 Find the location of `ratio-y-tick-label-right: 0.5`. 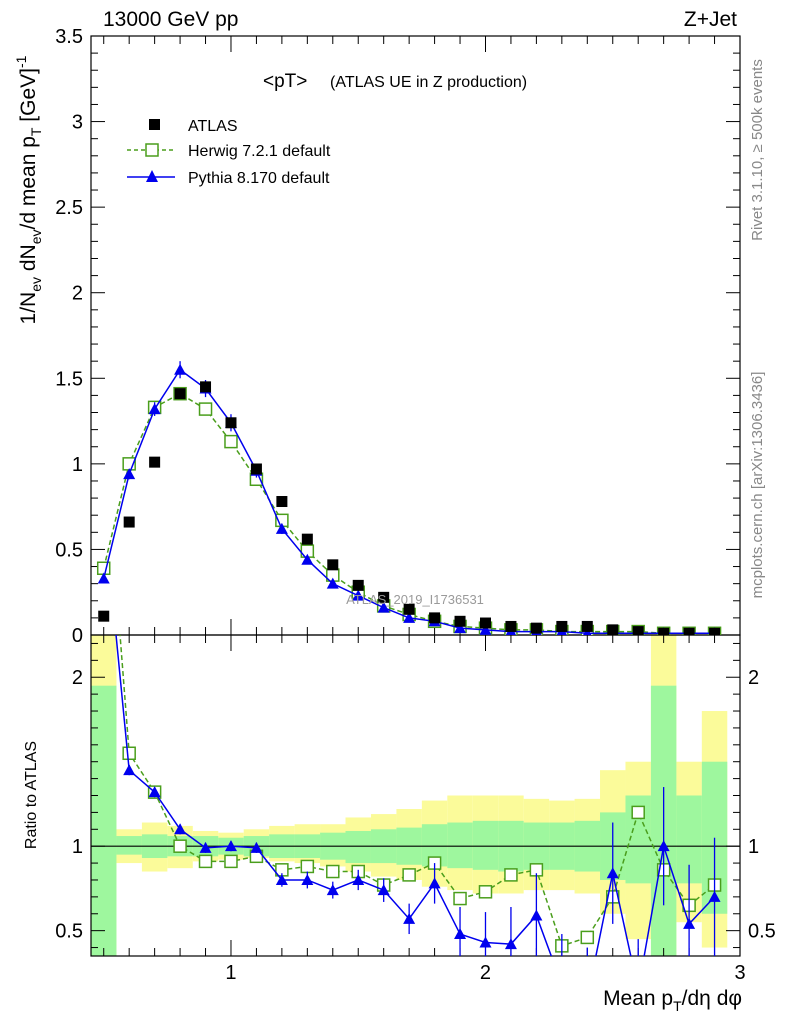

ratio-y-tick-label-right: 0.5 is located at coordinates (762, 932).